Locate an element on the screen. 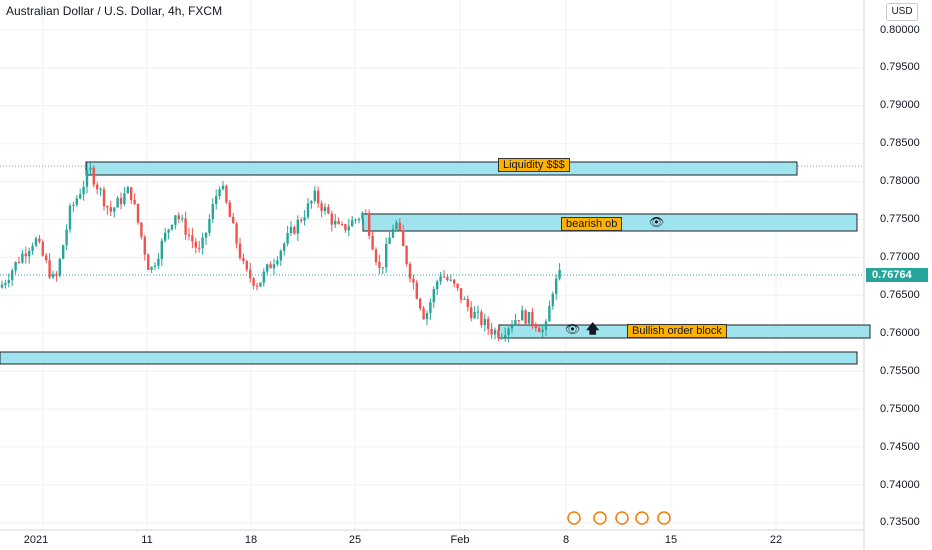  time-label: 8 is located at coordinates (566, 540).